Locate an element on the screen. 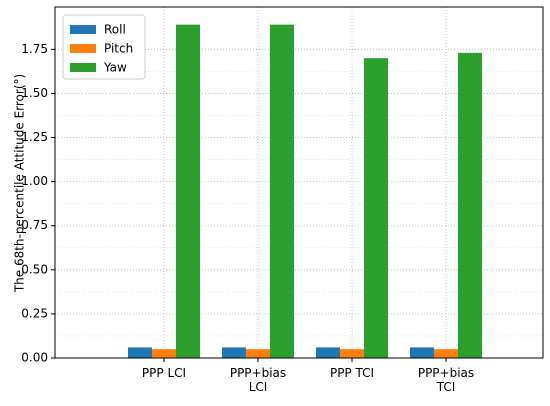  y-tick-label: 0.25 is located at coordinates (34, 313).